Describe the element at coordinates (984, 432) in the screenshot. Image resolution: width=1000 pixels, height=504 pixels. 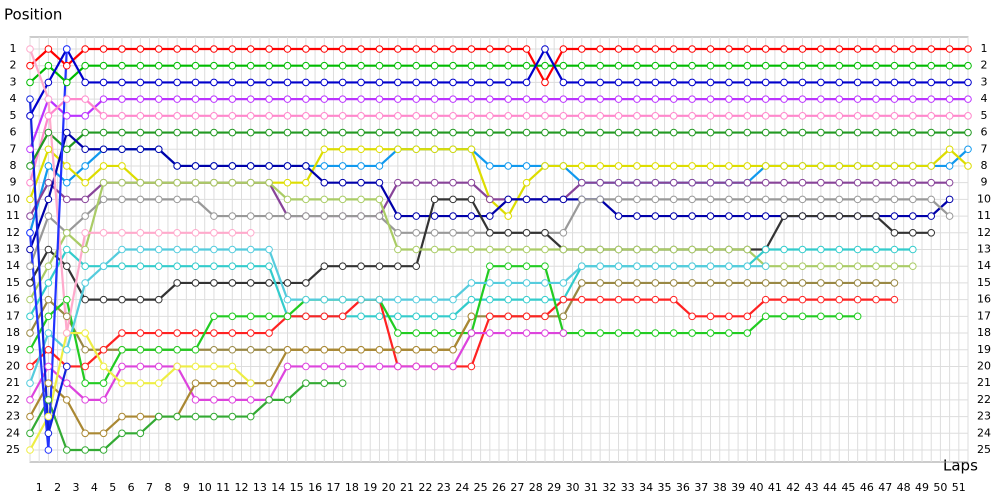
I see `y-tick-label: 24` at that location.